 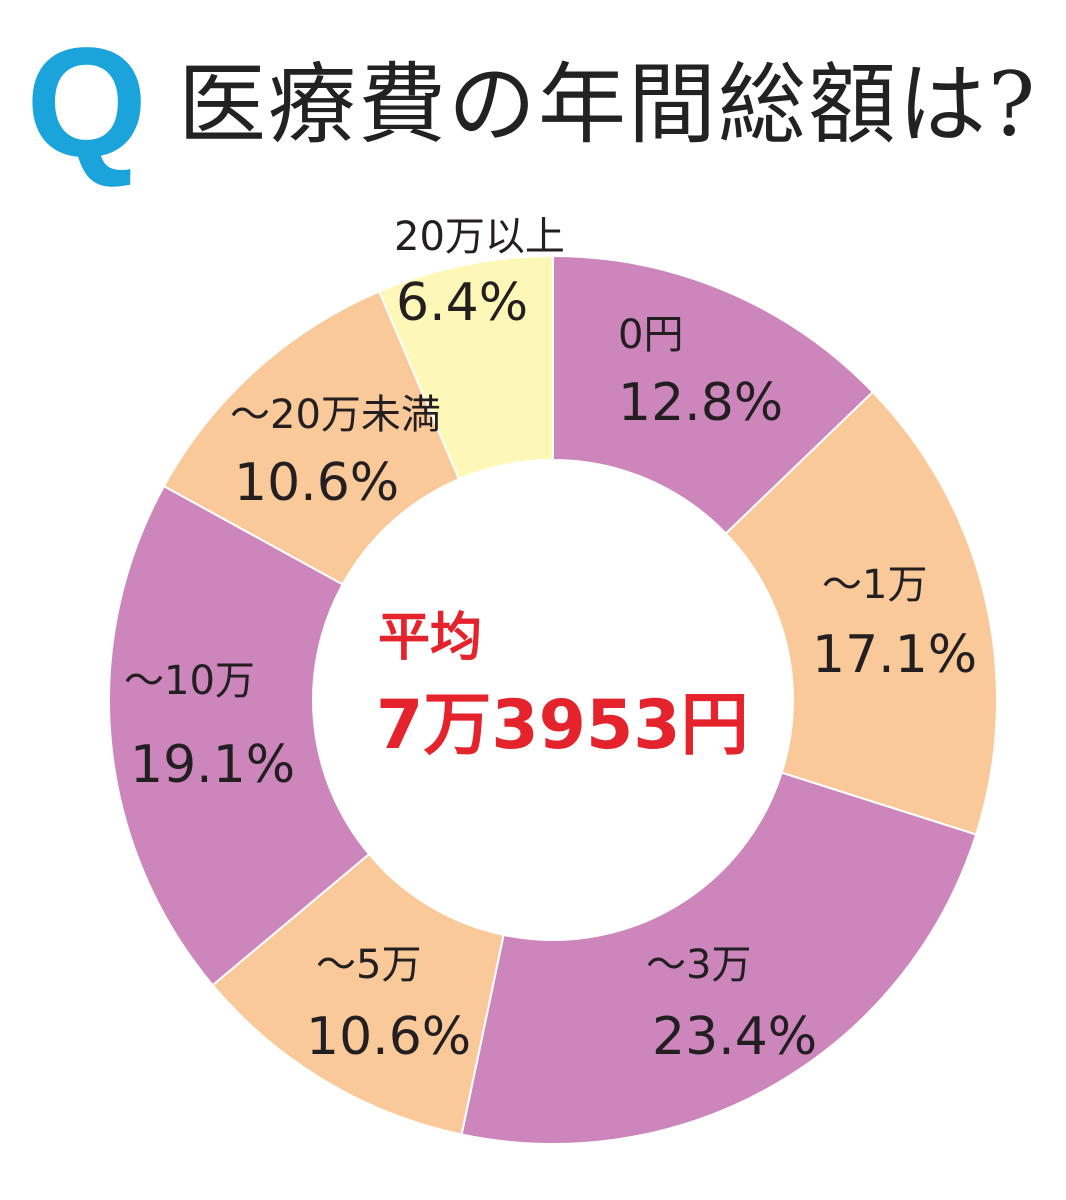 I want to click on slice-label-0: 0円, so click(x=650, y=335).